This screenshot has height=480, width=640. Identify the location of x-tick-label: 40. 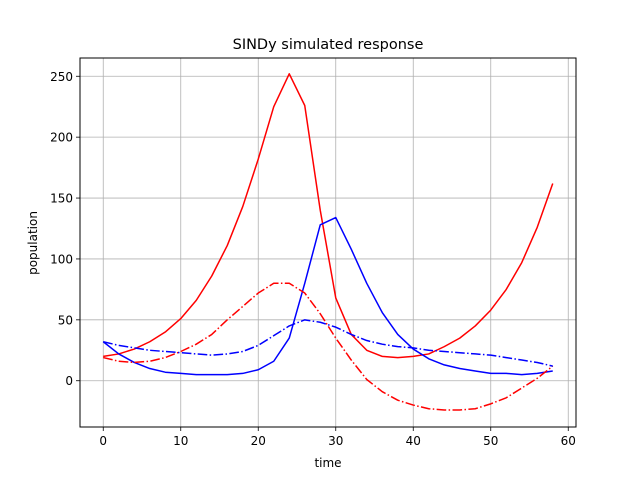
(413, 441).